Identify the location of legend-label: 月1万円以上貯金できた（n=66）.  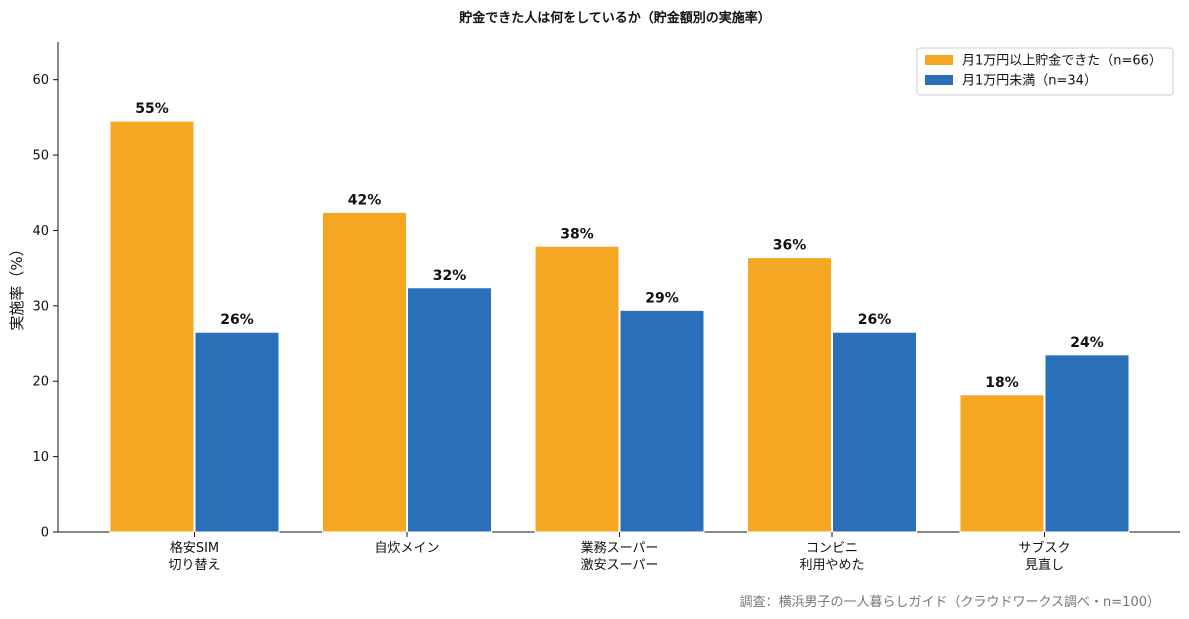
(1062, 61).